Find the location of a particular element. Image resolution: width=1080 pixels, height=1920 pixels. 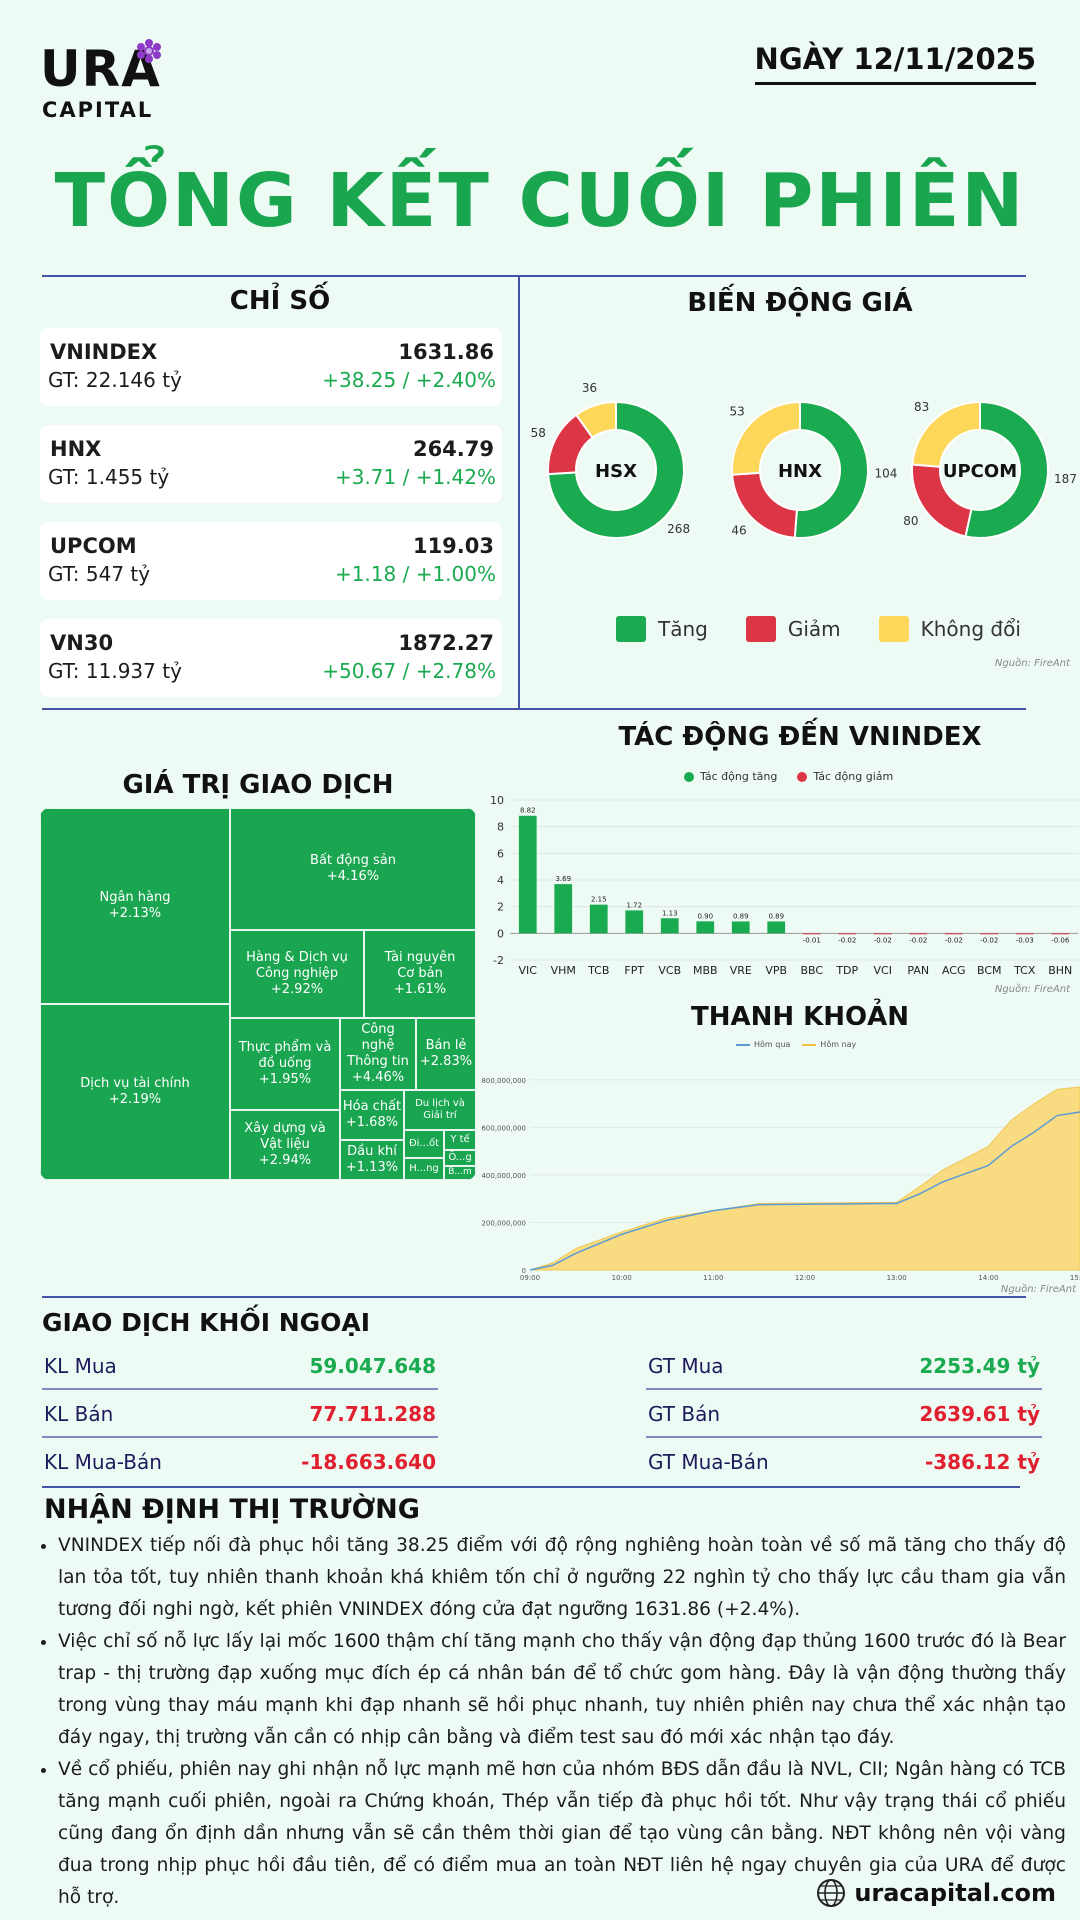

impact-x-tick: VCI is located at coordinates (883, 970).